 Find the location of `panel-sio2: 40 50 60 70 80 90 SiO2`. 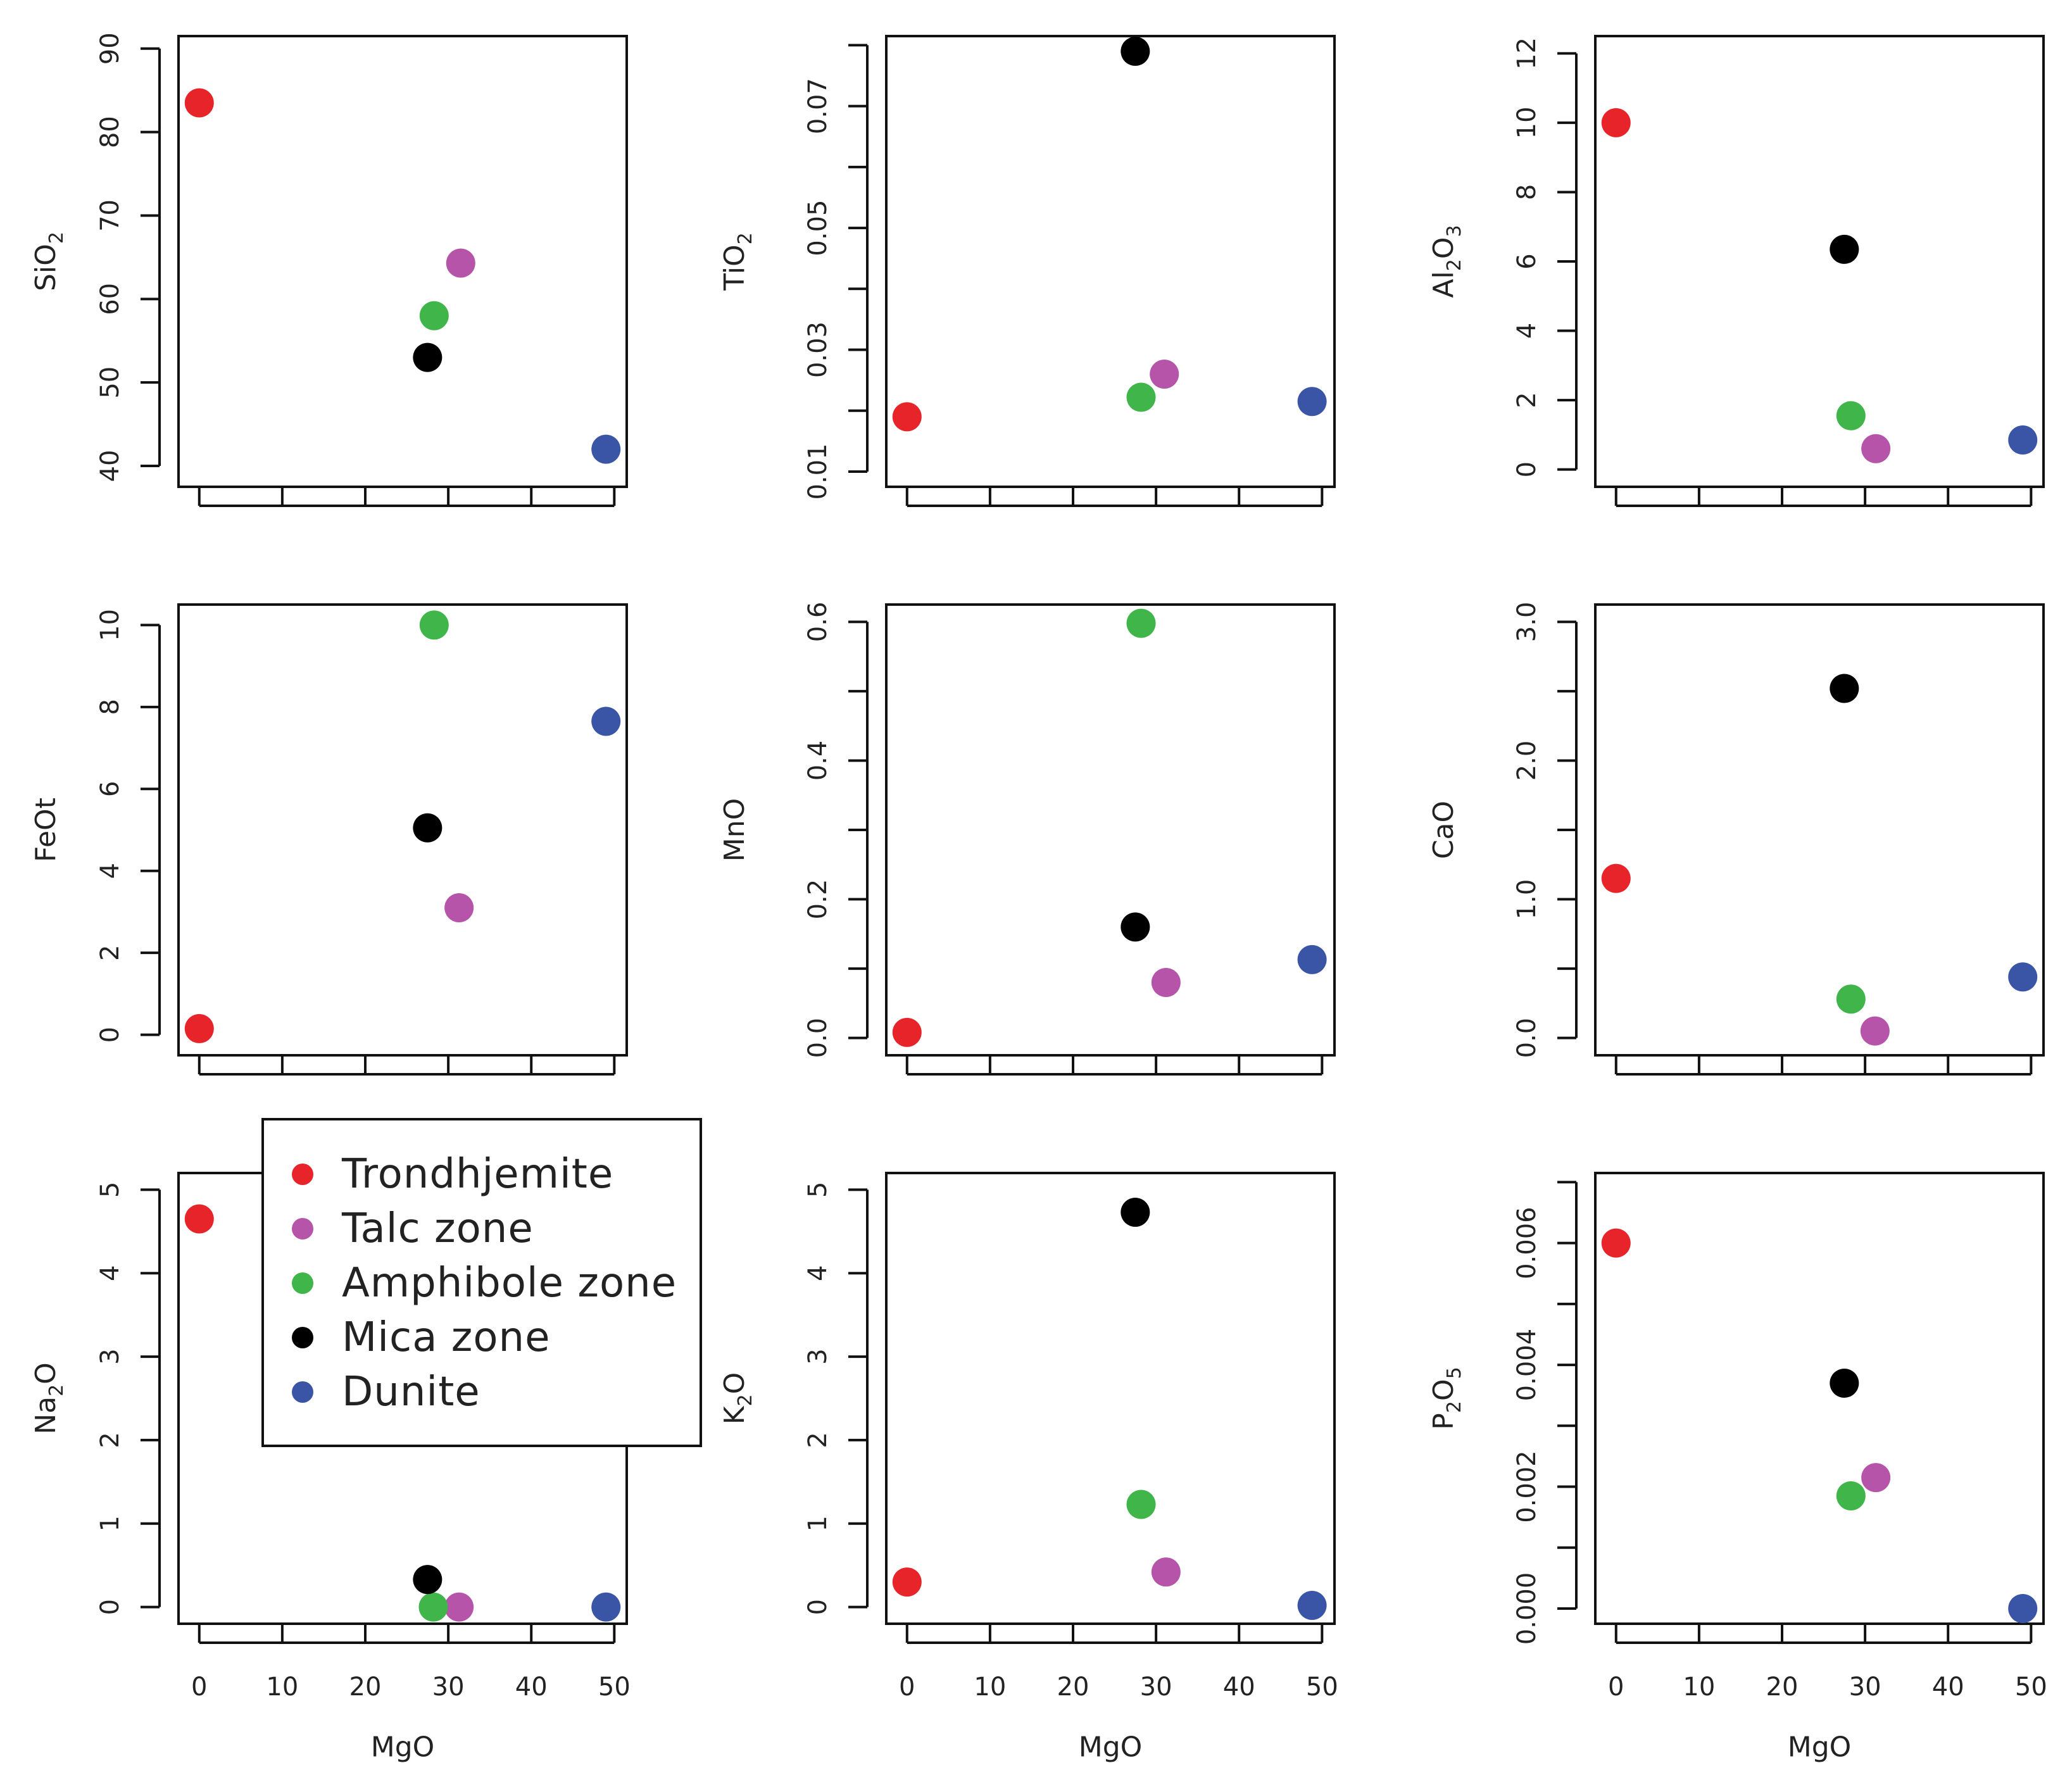

panel-sio2: 40 50 60 70 80 90 SiO2 is located at coordinates (329, 269).